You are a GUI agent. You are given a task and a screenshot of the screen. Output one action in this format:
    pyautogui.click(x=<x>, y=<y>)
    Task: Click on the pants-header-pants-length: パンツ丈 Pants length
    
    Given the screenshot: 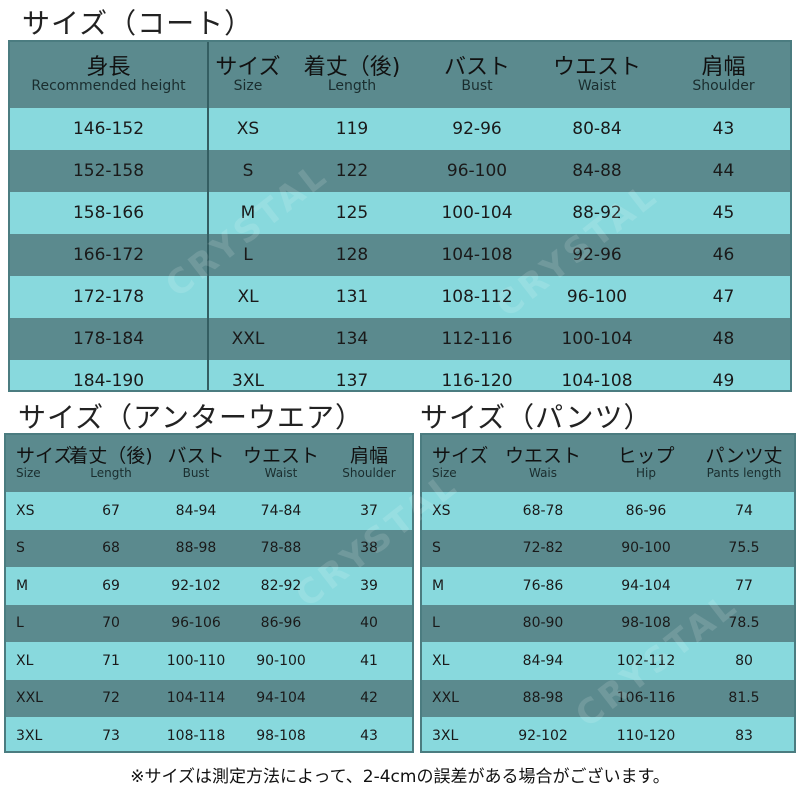 What is the action you would take?
    pyautogui.click(x=744, y=462)
    